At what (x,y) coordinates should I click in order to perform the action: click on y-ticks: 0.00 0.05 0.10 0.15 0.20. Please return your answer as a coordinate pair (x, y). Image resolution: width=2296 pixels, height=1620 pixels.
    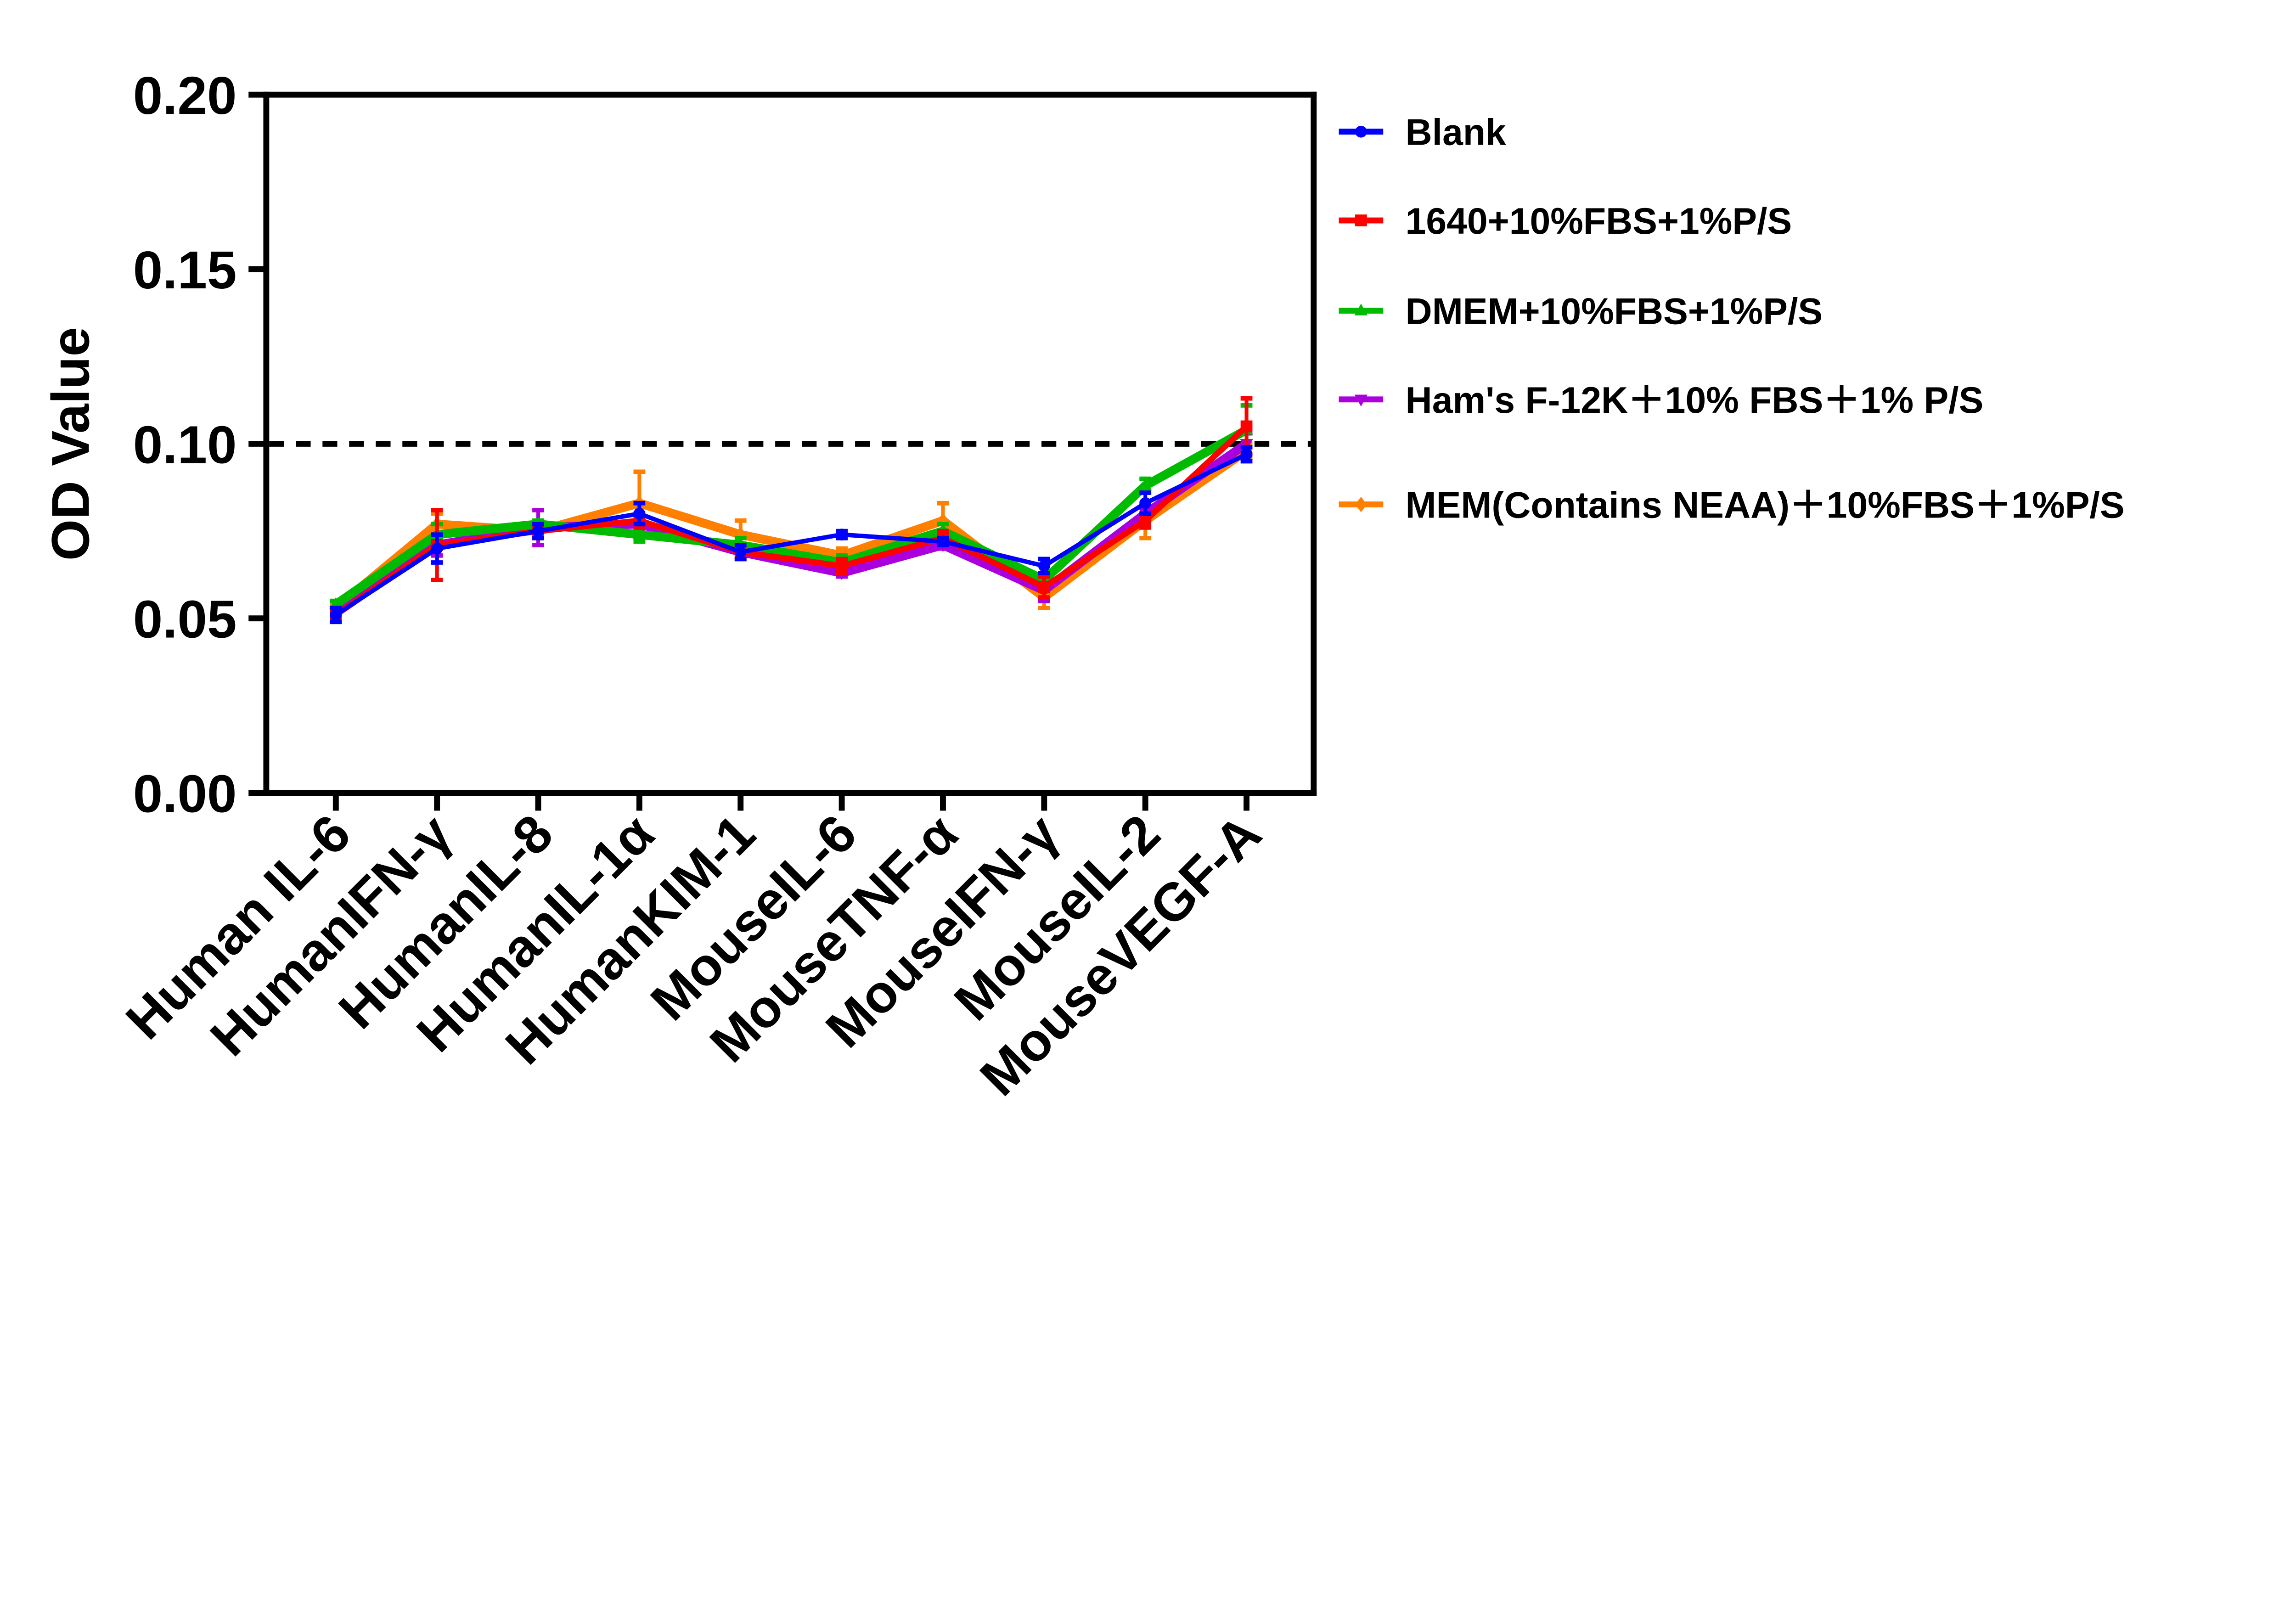
    Looking at the image, I should click on (200, 445).